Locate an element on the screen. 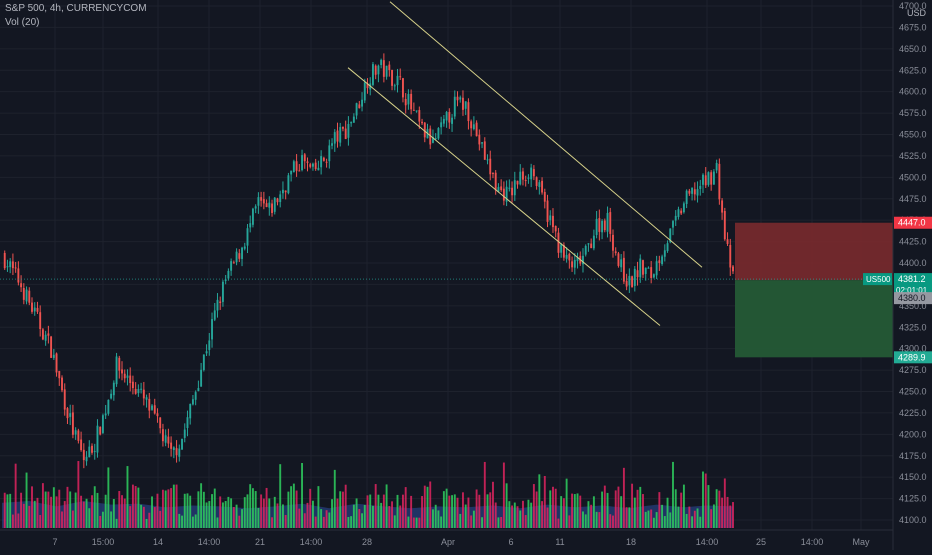 This screenshot has width=932, height=555. y-tick-label: 4225.0 is located at coordinates (913, 413).